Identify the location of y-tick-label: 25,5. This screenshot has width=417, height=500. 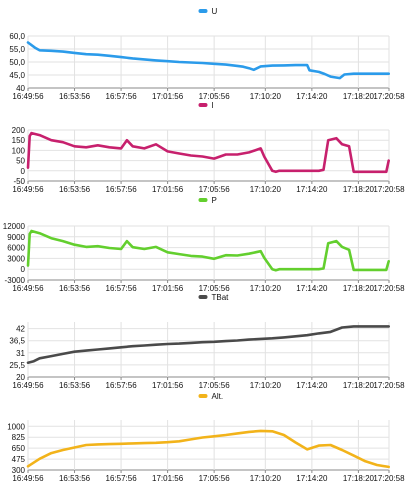
(17, 365).